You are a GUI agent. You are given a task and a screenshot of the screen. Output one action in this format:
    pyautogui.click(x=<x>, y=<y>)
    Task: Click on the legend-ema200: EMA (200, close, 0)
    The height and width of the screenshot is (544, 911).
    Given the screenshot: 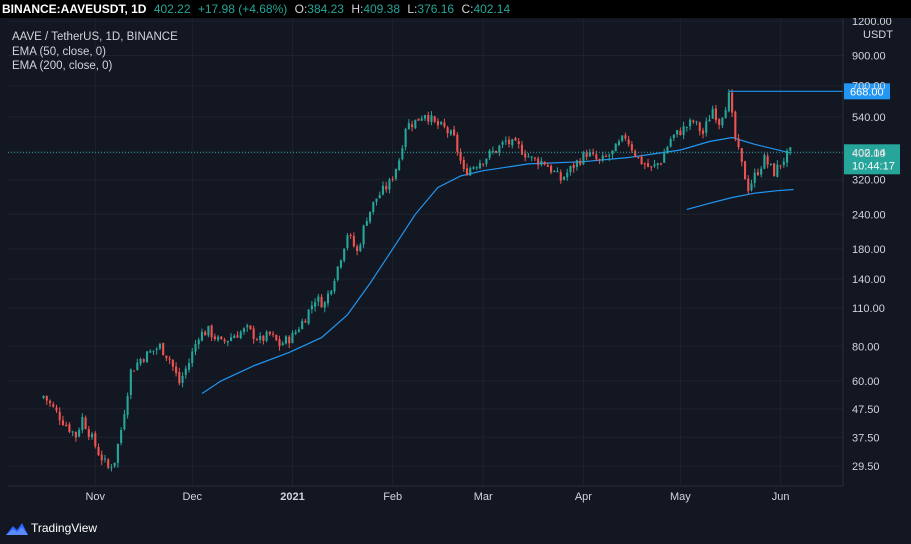 What is the action you would take?
    pyautogui.click(x=62, y=66)
    